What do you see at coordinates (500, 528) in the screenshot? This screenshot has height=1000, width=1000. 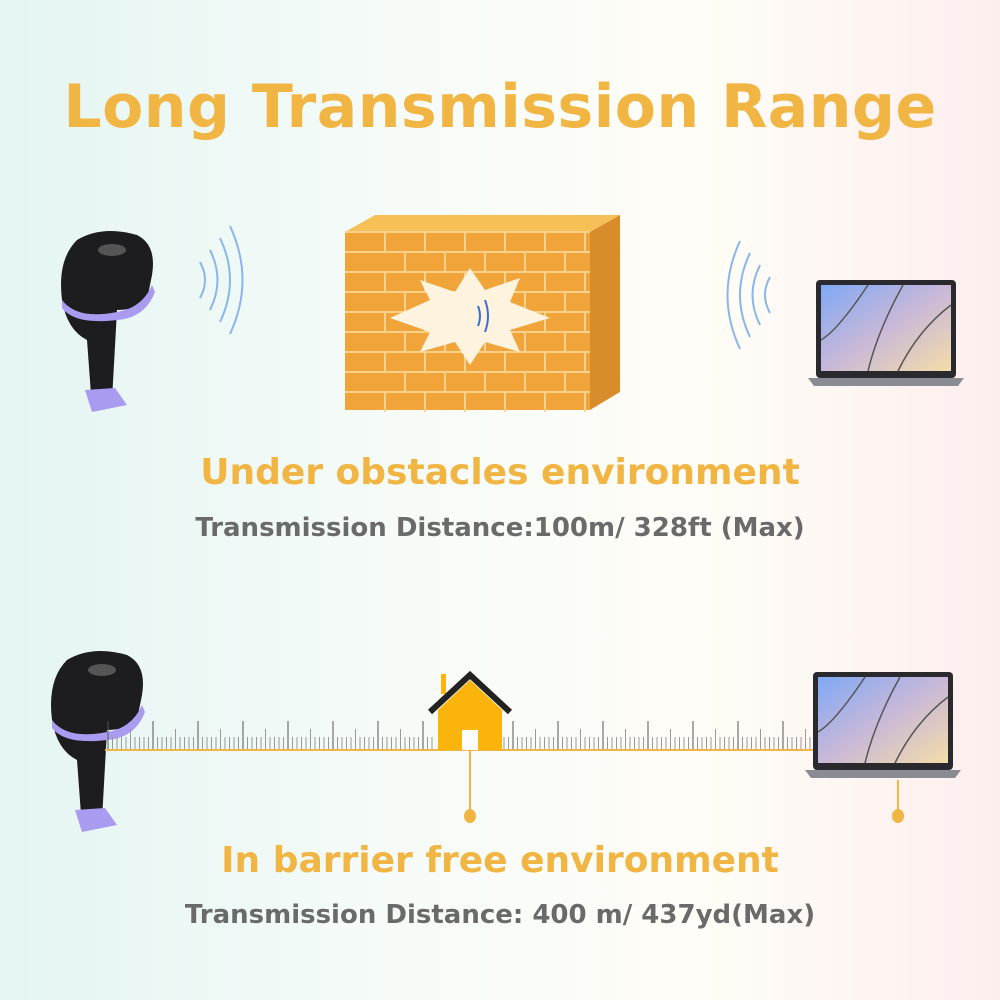 I see `obstacle-distance: Transmission Distance:100m/ 328ft (Max)` at bounding box center [500, 528].